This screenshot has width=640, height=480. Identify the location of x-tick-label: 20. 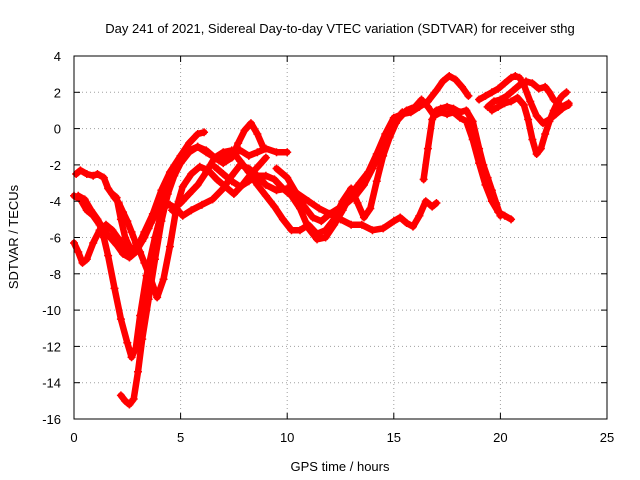
(500, 437).